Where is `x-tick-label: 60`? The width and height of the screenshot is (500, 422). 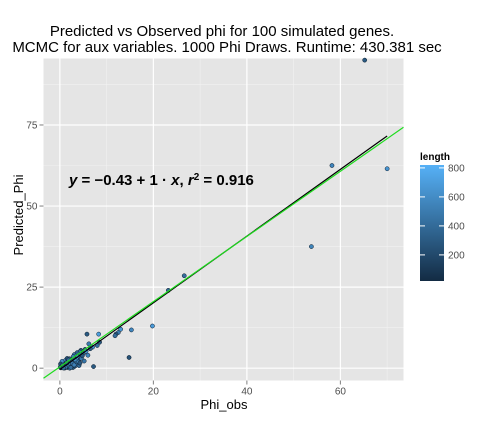 x-tick-label: 60 is located at coordinates (341, 392).